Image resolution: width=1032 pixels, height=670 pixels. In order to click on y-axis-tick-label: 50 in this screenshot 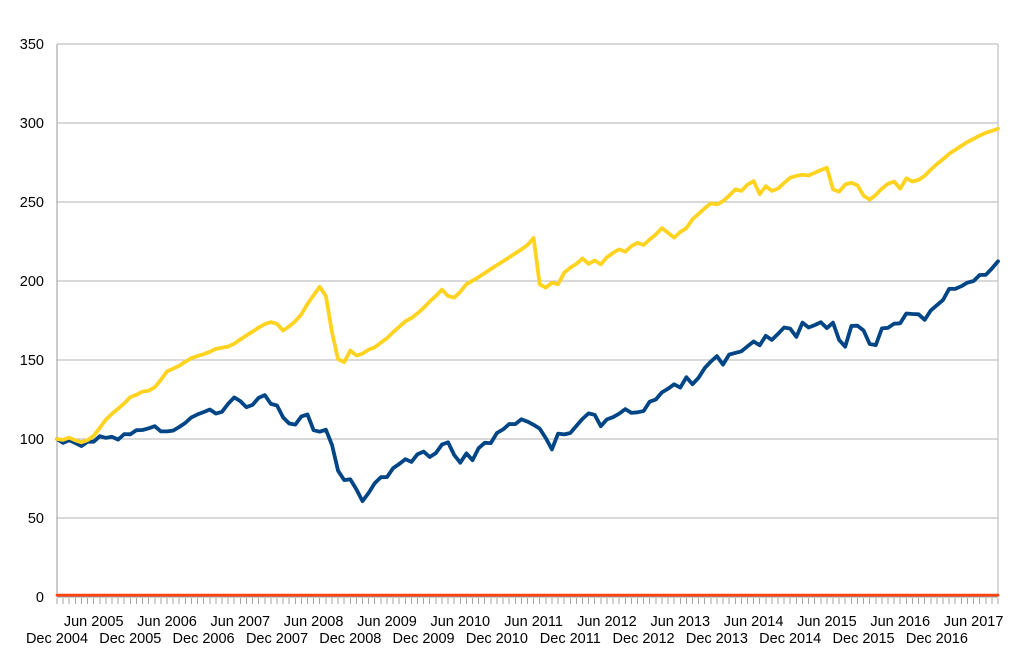, I will do `click(36, 519)`.